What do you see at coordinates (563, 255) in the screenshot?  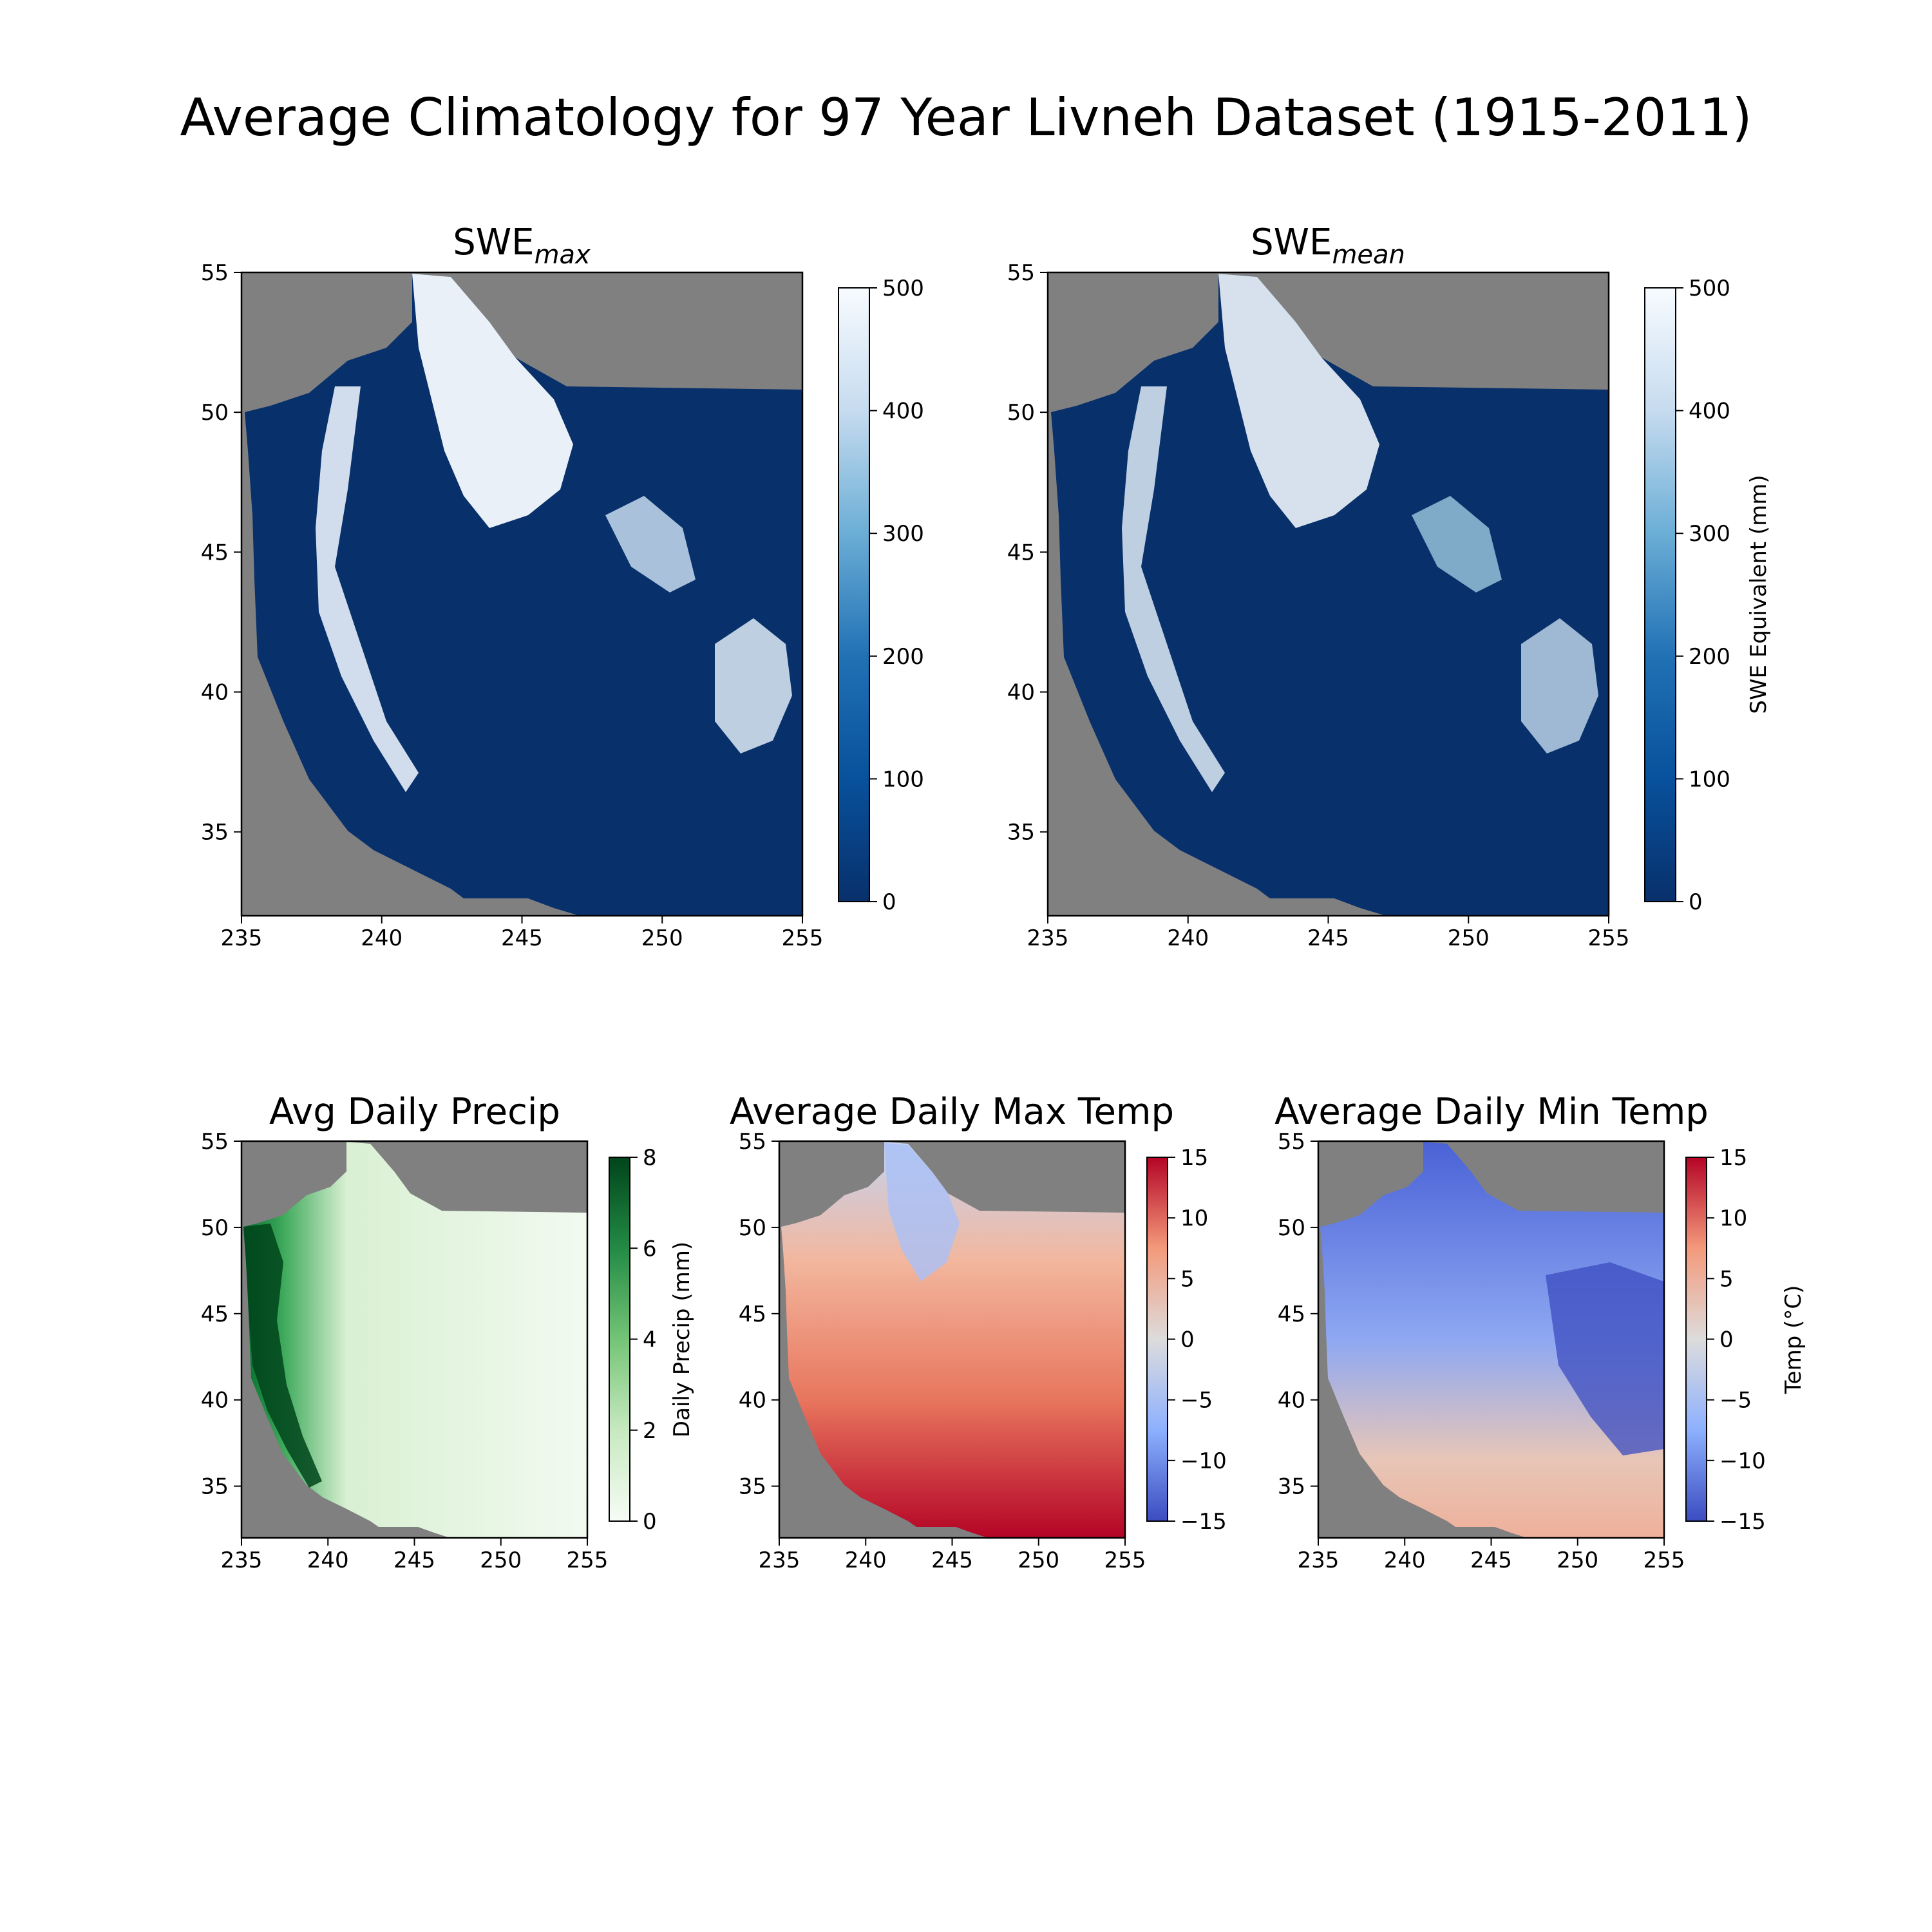 I see `panel-title-sub: max` at bounding box center [563, 255].